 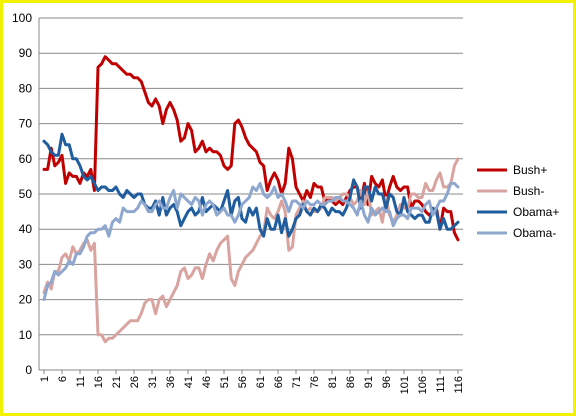 I want to click on y-tick-label: 40, so click(x=26, y=229).